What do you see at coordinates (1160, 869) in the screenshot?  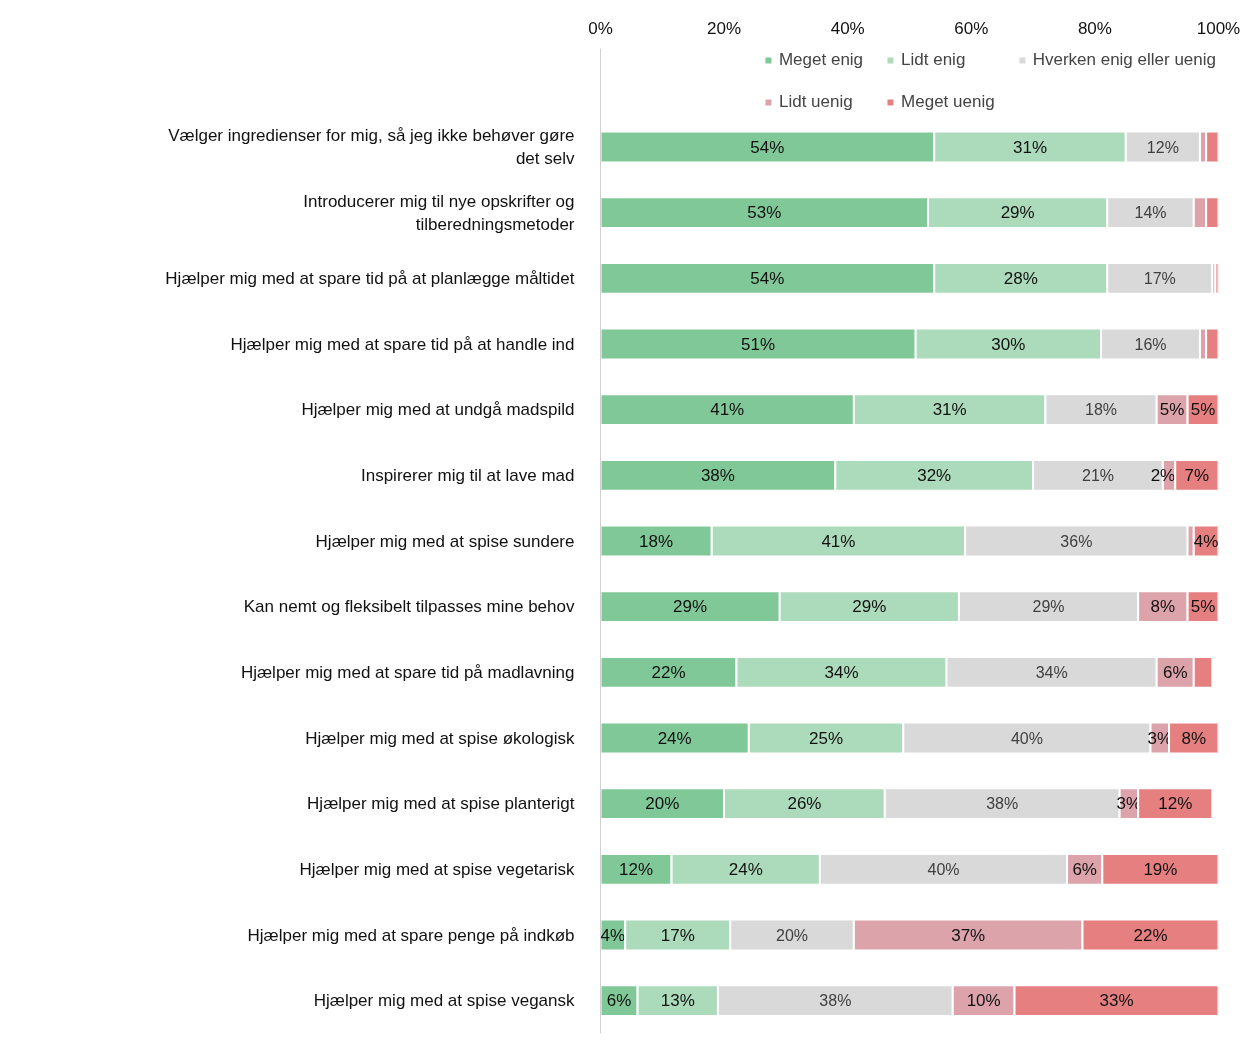 I see `data-label: 19%` at bounding box center [1160, 869].